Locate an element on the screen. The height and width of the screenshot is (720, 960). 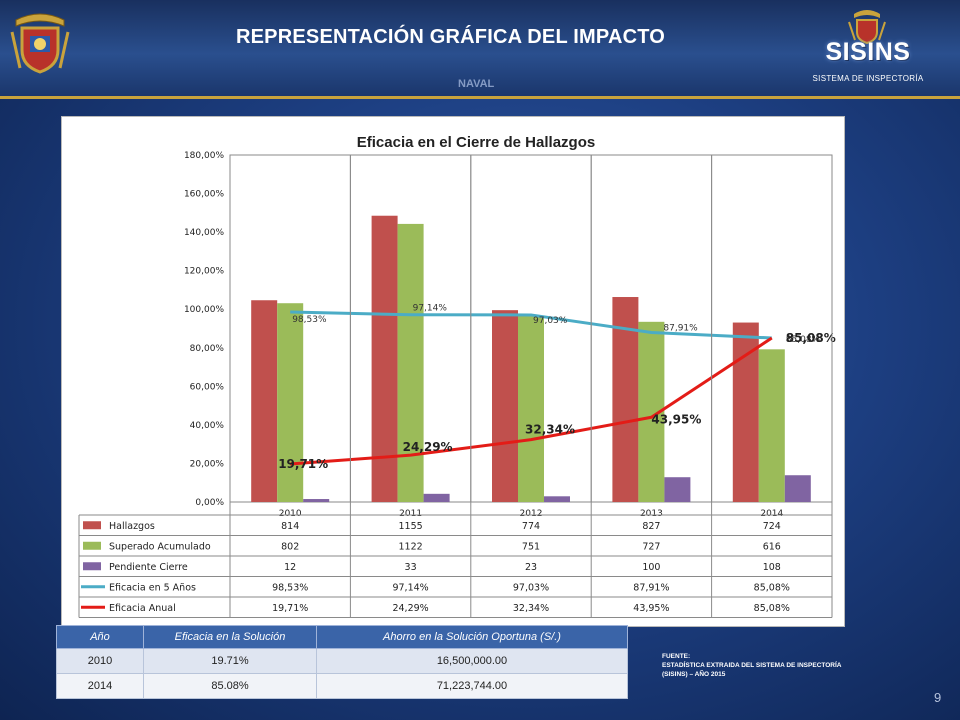
year-cell: 2010 is located at coordinates (100, 661).